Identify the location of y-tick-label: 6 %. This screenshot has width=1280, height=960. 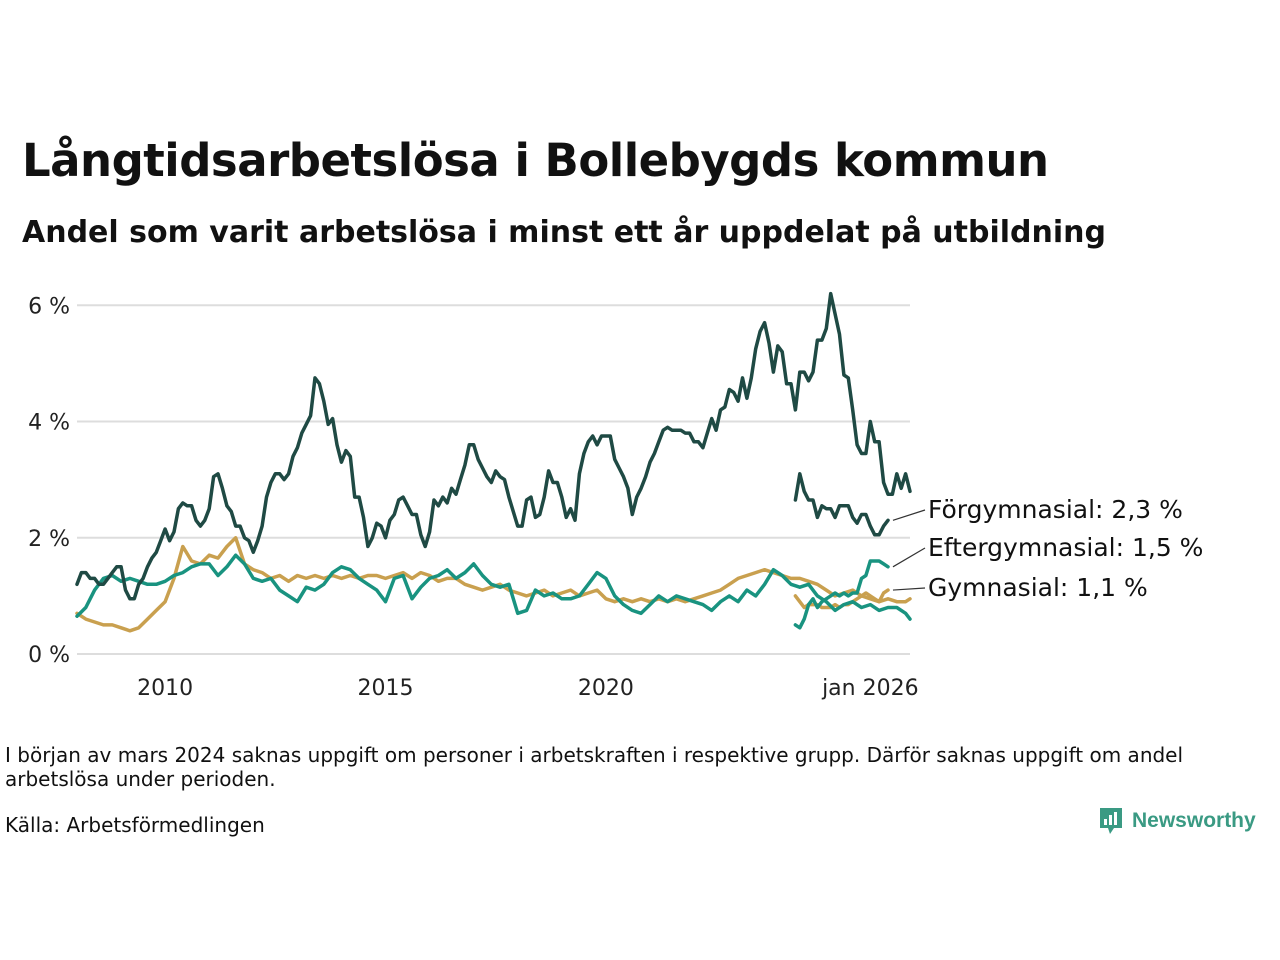
(49, 306).